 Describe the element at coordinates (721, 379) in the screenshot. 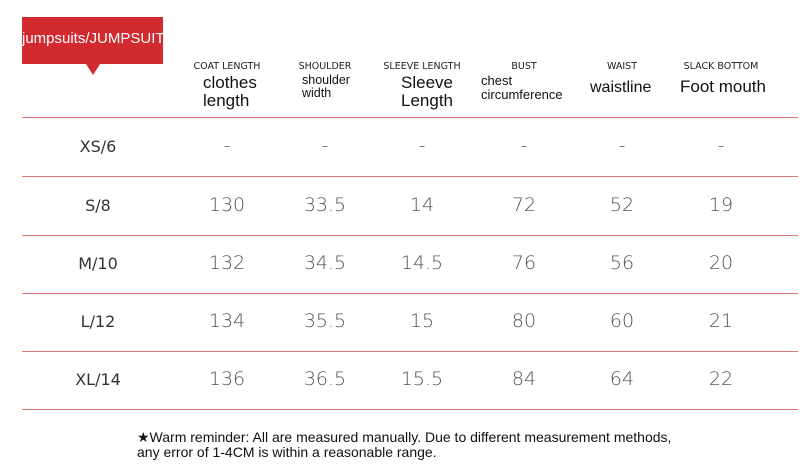

I see `measurement: 22` at that location.